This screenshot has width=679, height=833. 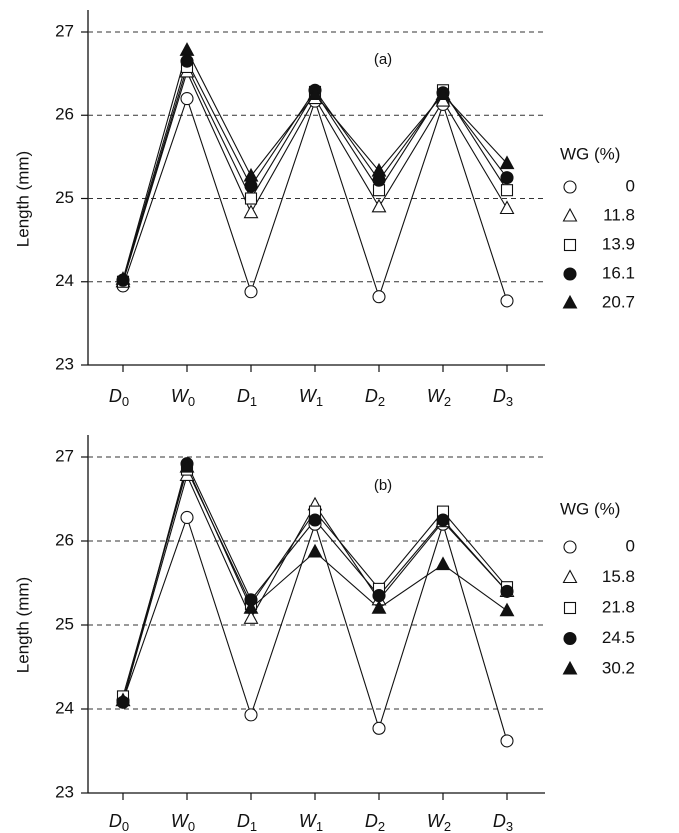 What do you see at coordinates (64, 623) in the screenshot?
I see `y-tick-label: 25` at bounding box center [64, 623].